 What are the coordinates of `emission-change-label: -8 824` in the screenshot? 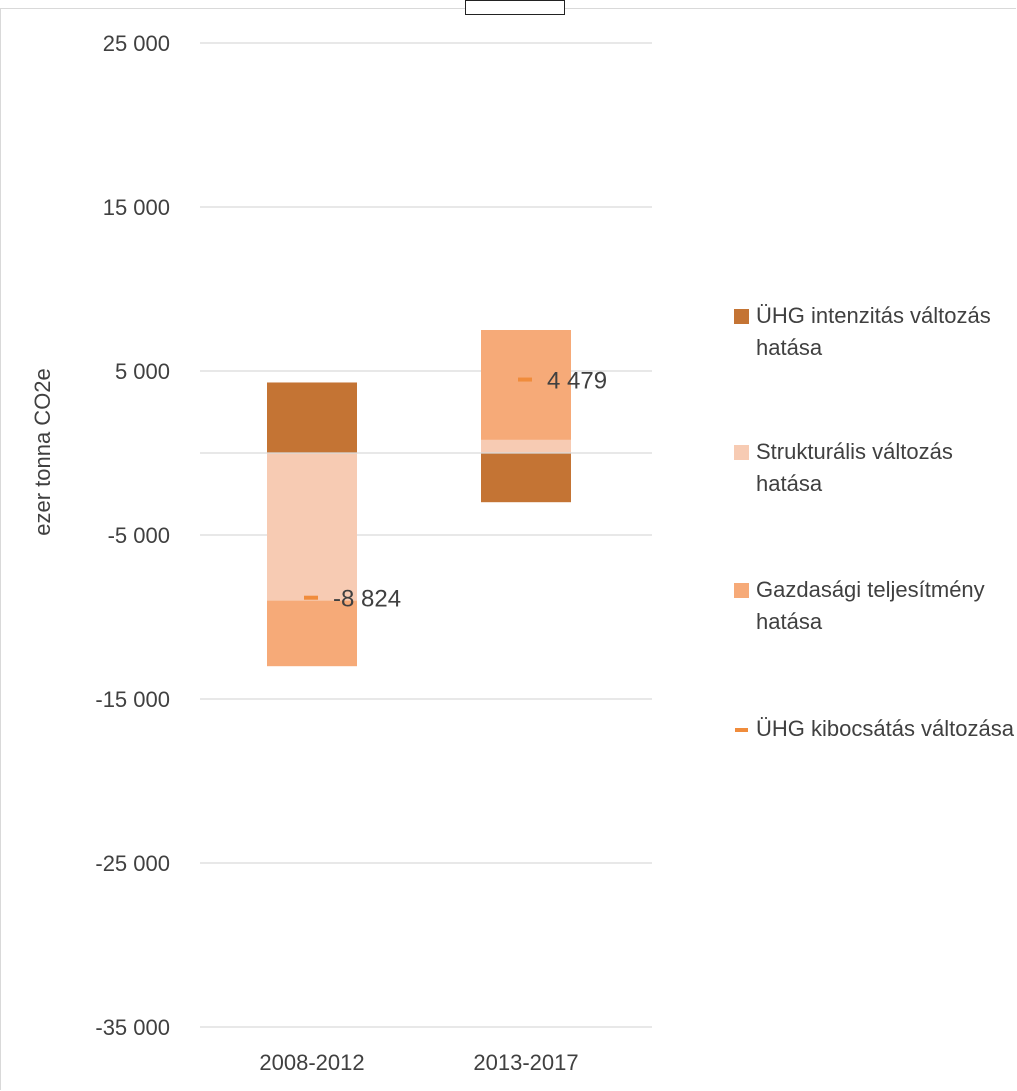 It's located at (367, 599).